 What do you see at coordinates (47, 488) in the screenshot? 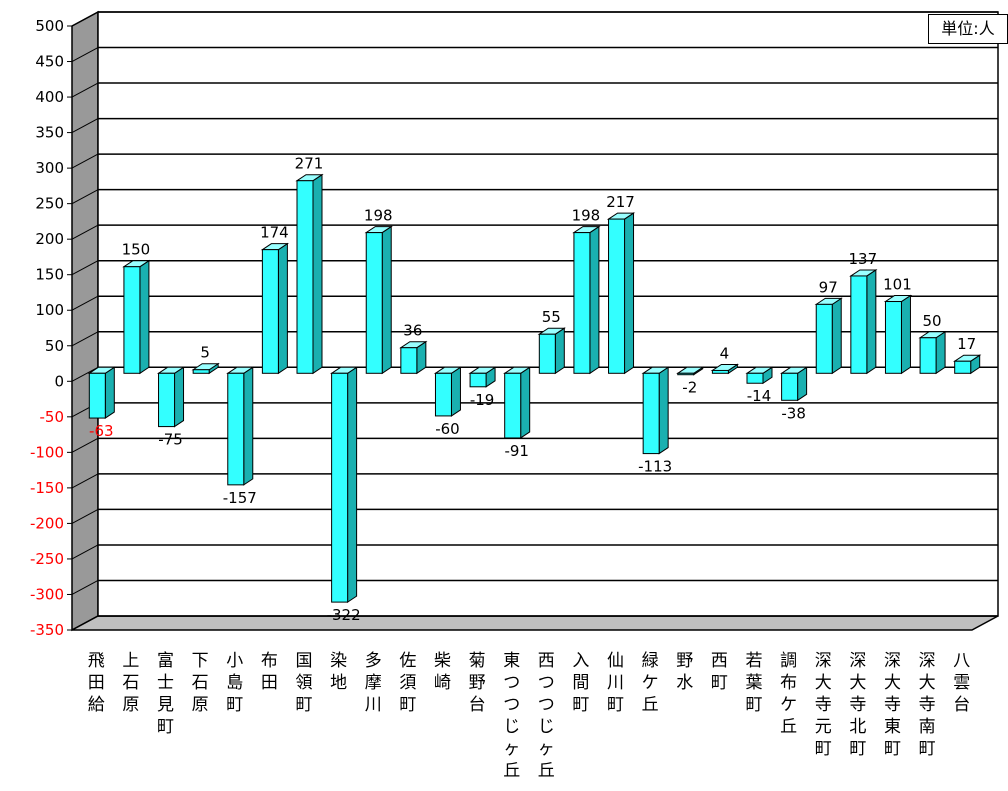
I see `y-tick-label: -150` at bounding box center [47, 488].